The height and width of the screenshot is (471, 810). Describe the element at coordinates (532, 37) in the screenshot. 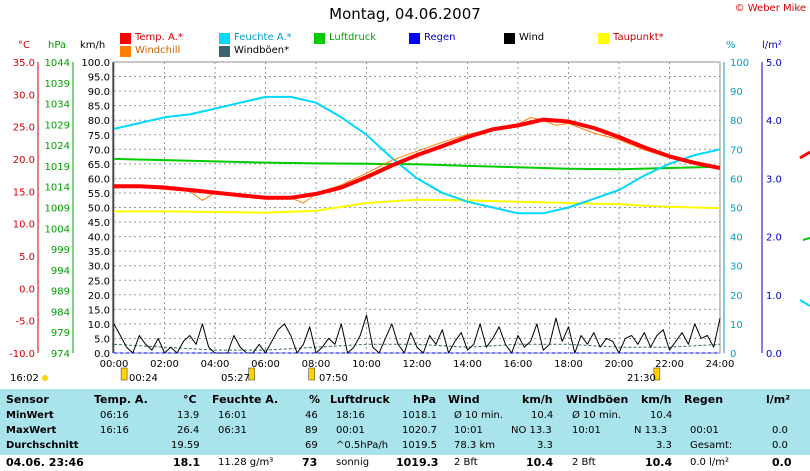

I see `legend-label: Wind` at that location.